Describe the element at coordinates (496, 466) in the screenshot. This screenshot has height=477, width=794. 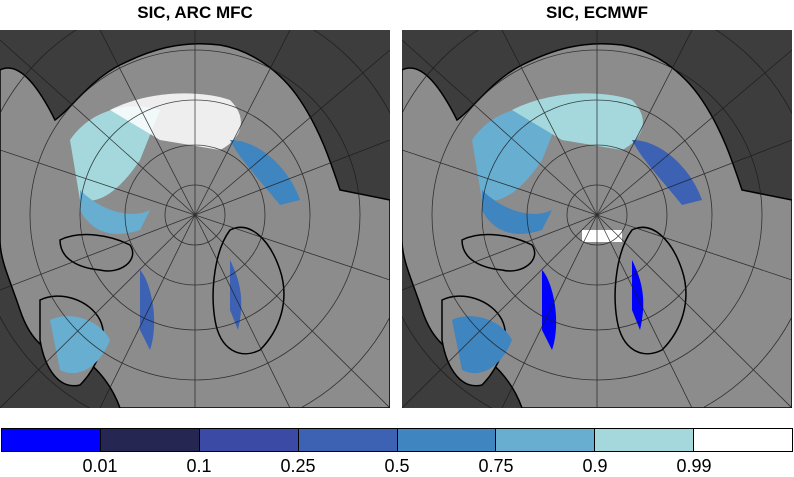
I see `colorbar-tick-label: 0.75` at that location.